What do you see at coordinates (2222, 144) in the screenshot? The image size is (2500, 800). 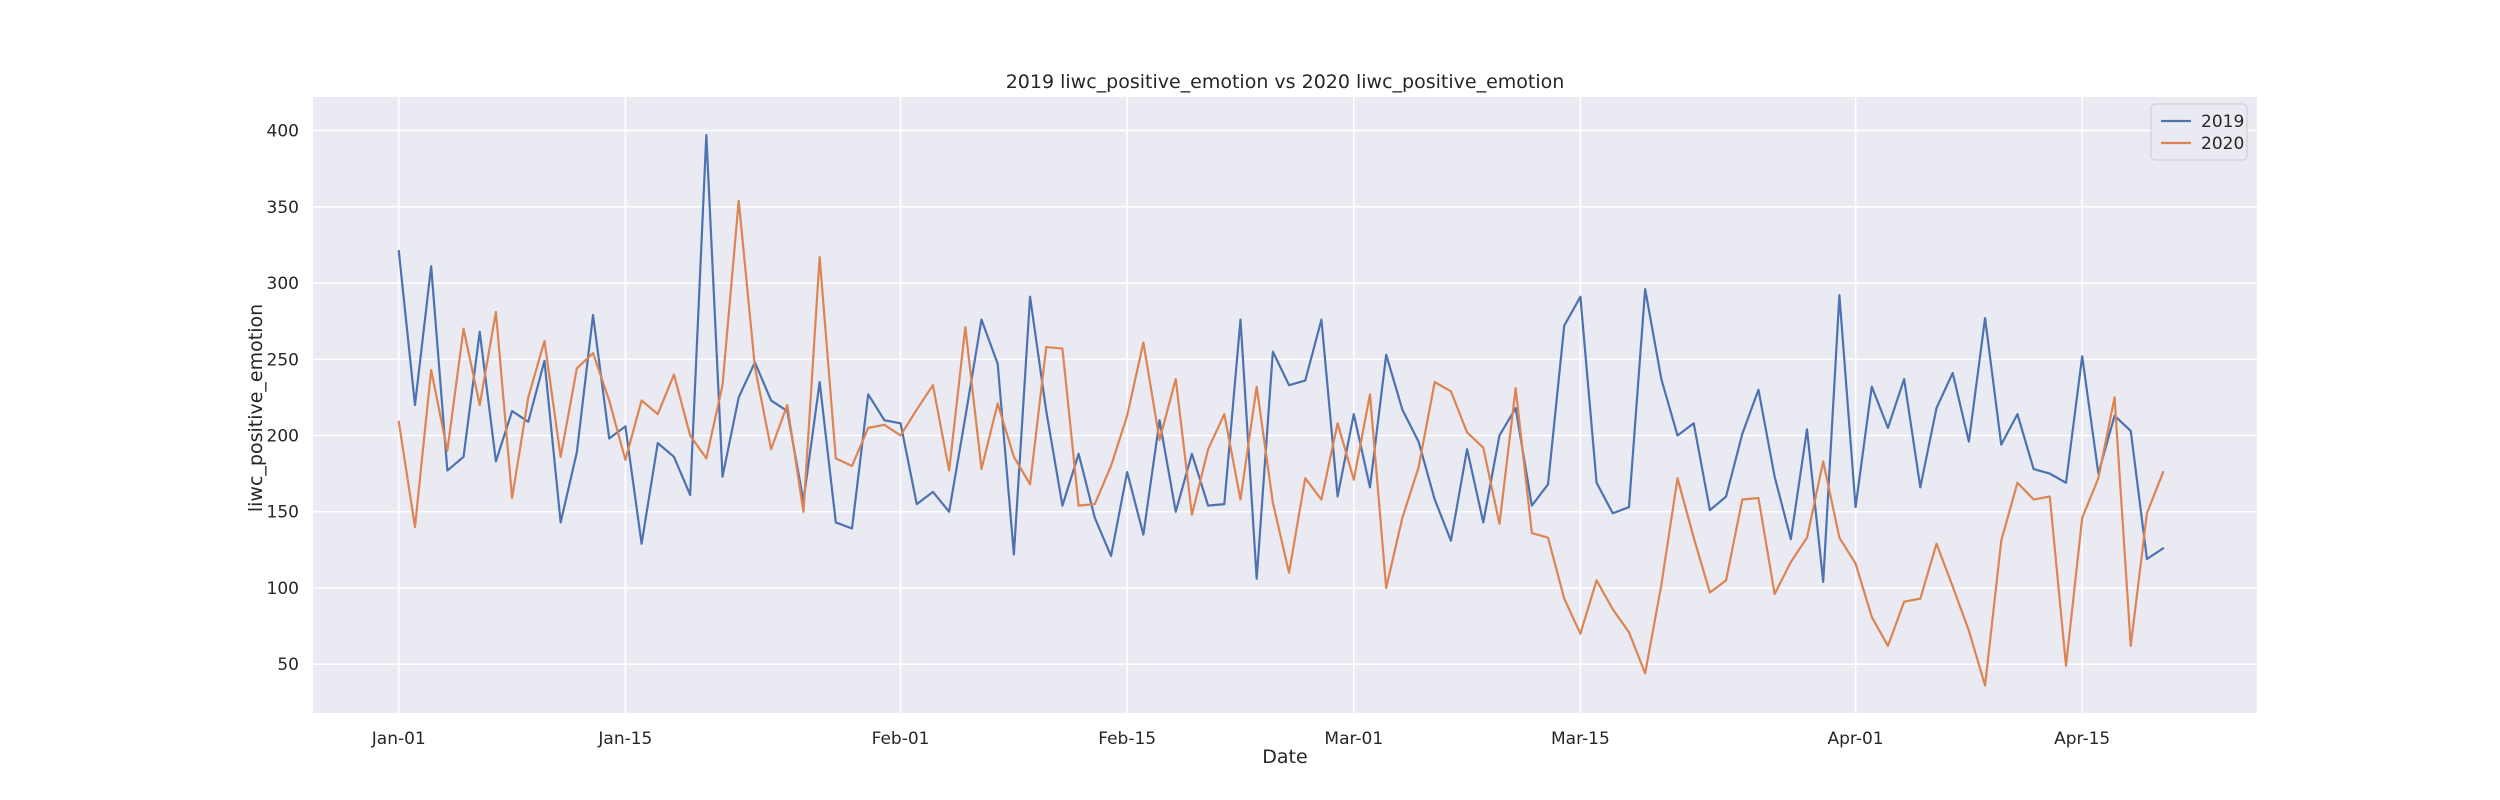 I see `legend-label-2020: 2020` at bounding box center [2222, 144].